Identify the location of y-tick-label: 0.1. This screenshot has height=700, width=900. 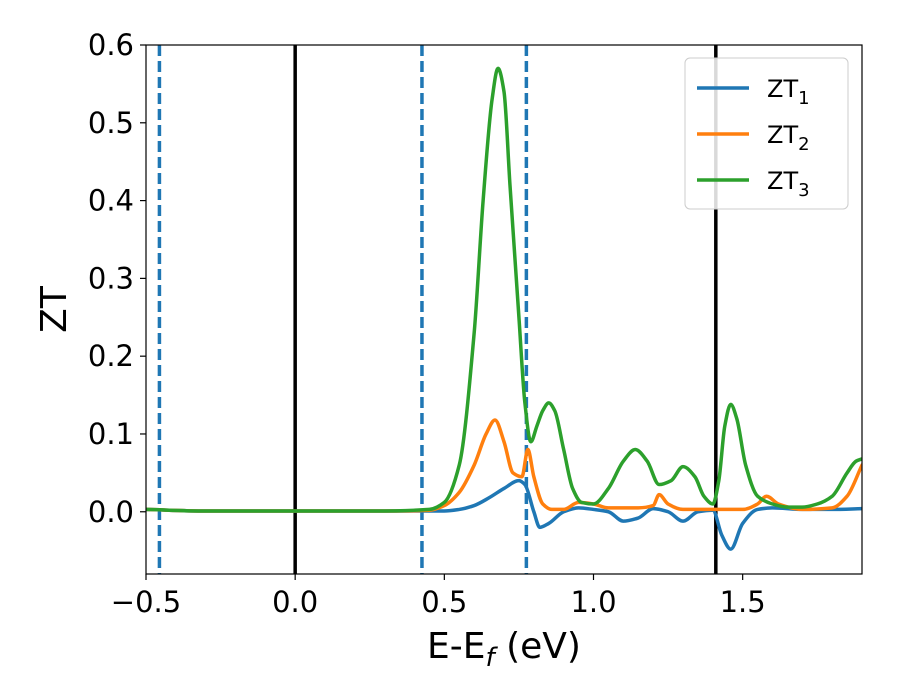
(111, 434).